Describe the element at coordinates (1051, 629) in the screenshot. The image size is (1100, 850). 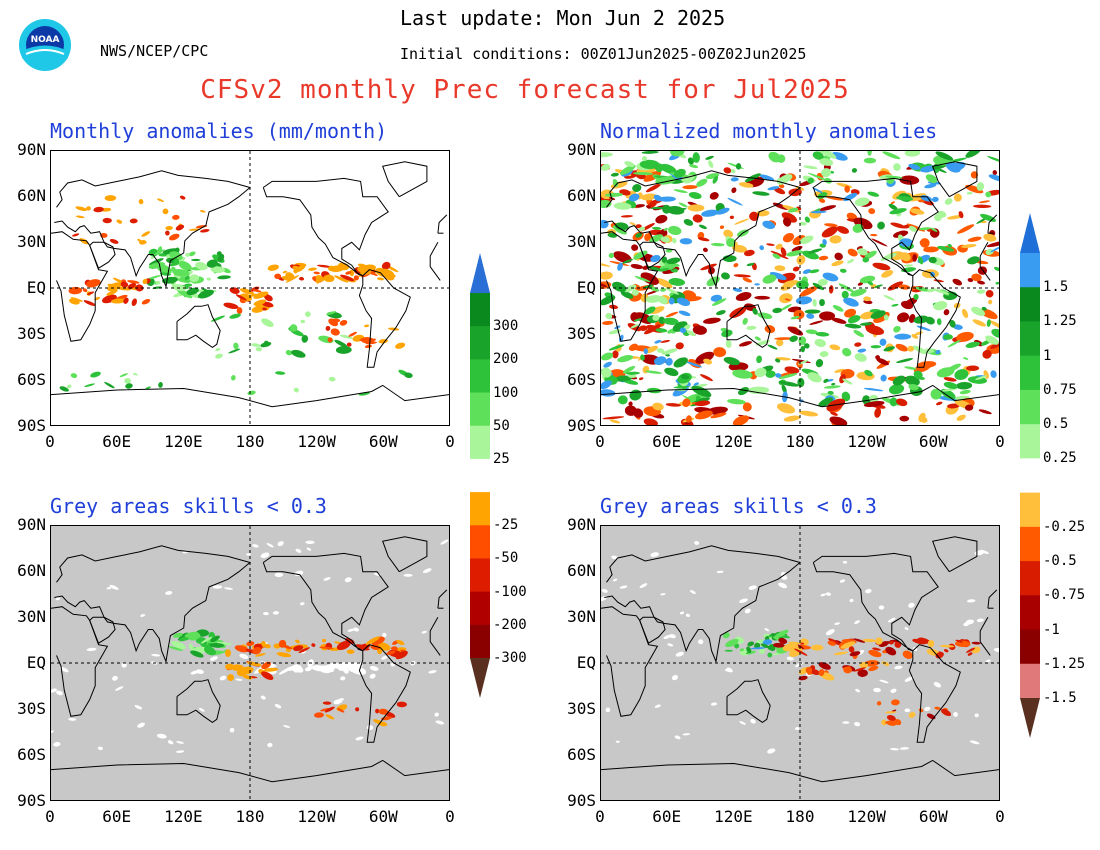
I see `colorbar-tick-label: -1` at that location.